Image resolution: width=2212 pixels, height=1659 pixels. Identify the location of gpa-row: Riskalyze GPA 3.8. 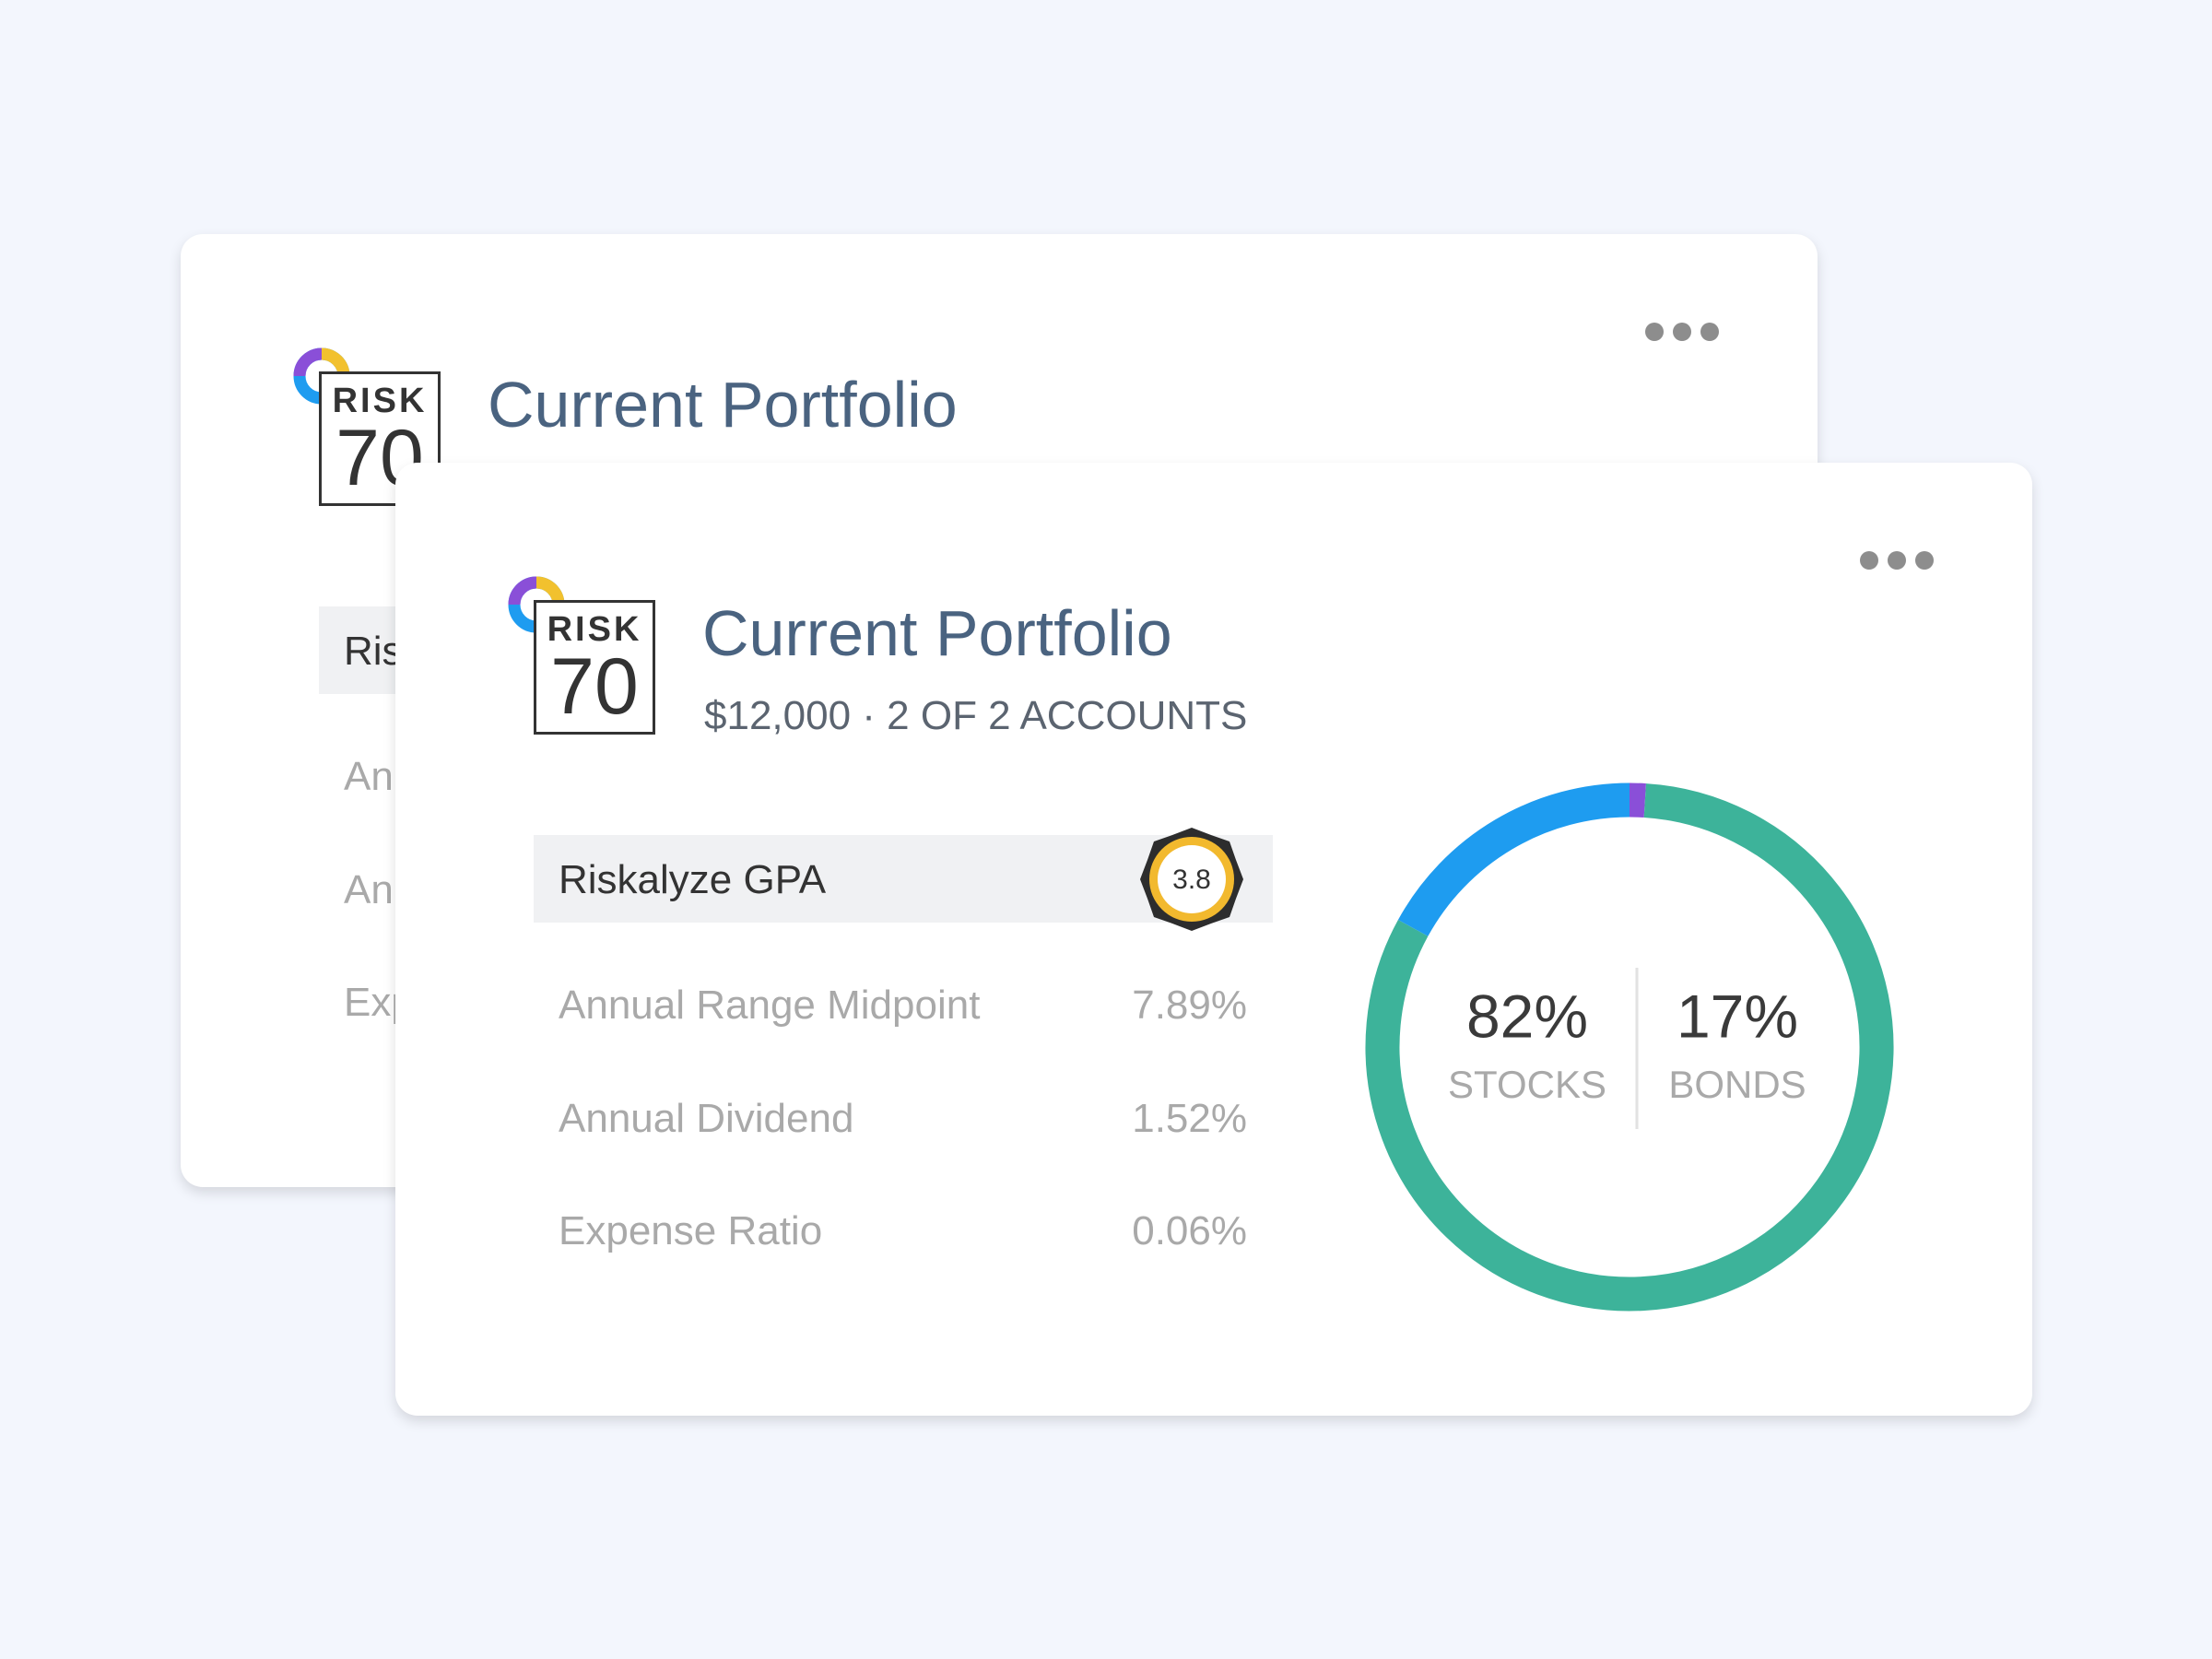
(903, 879).